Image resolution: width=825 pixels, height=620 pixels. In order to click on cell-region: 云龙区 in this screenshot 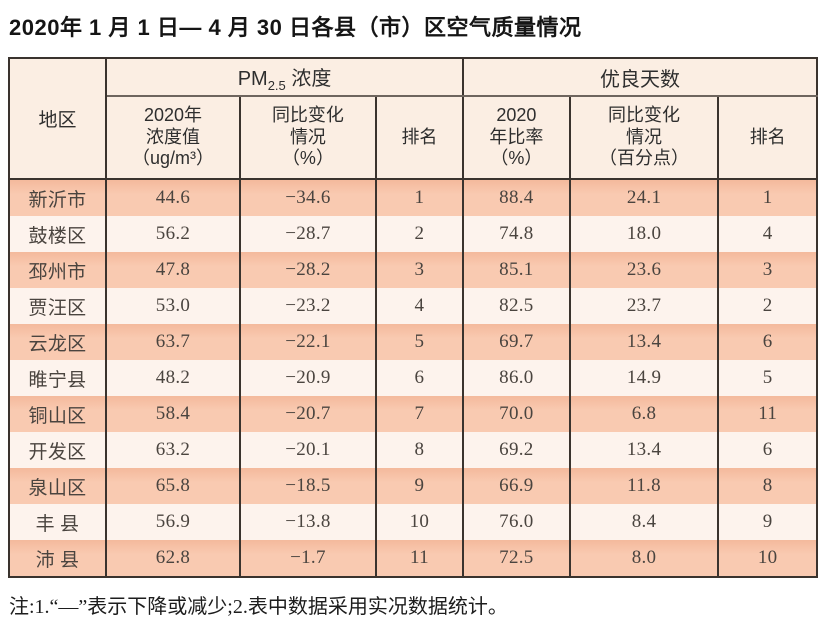, I will do `click(57, 342)`.